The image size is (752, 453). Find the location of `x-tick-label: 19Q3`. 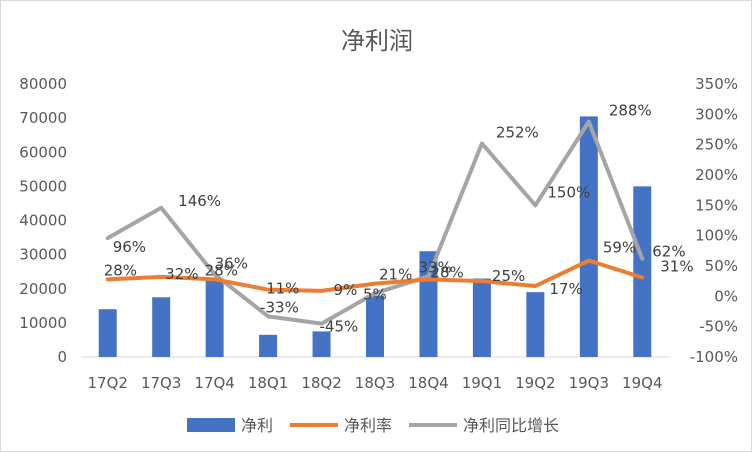

x-tick-label: 19Q3 is located at coordinates (589, 383).